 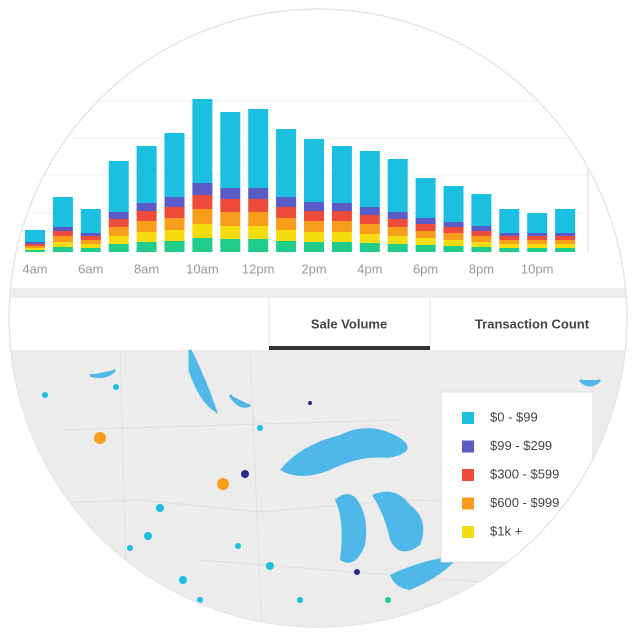 I want to click on legend-label: $1k +, so click(x=506, y=530).